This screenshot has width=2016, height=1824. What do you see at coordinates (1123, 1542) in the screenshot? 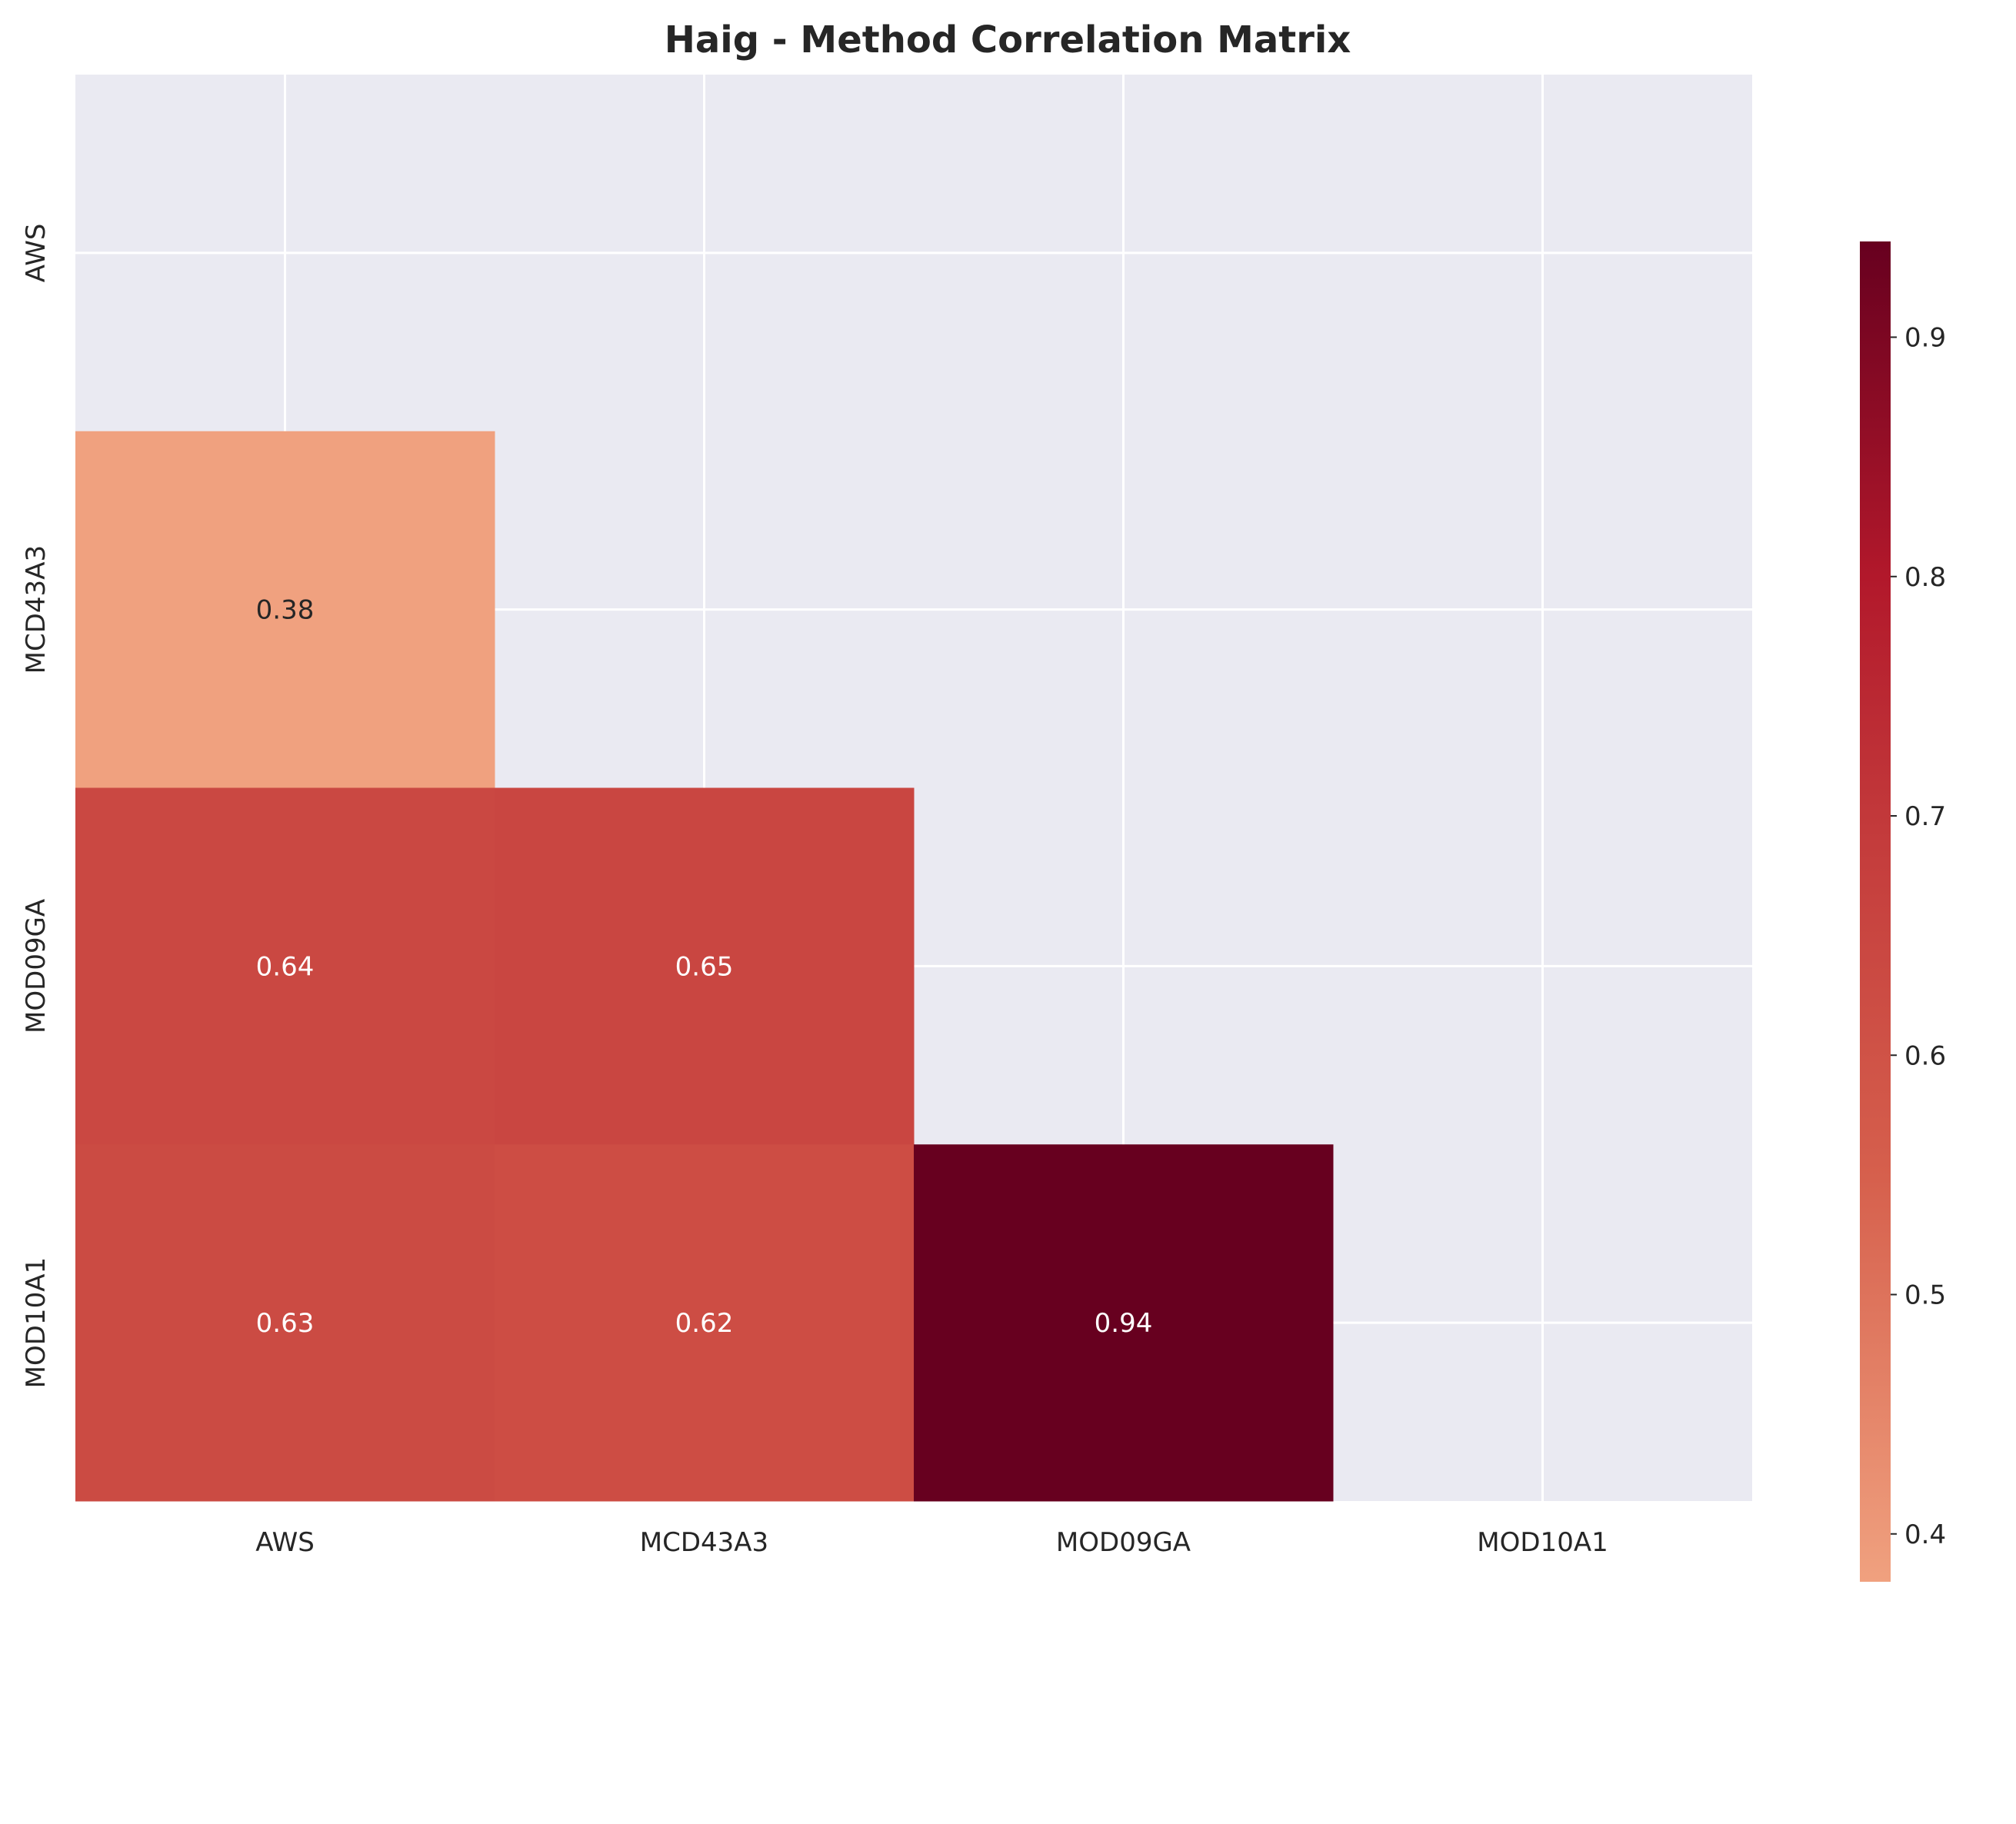
I see `x-tick-label: MOD09GA` at bounding box center [1123, 1542].